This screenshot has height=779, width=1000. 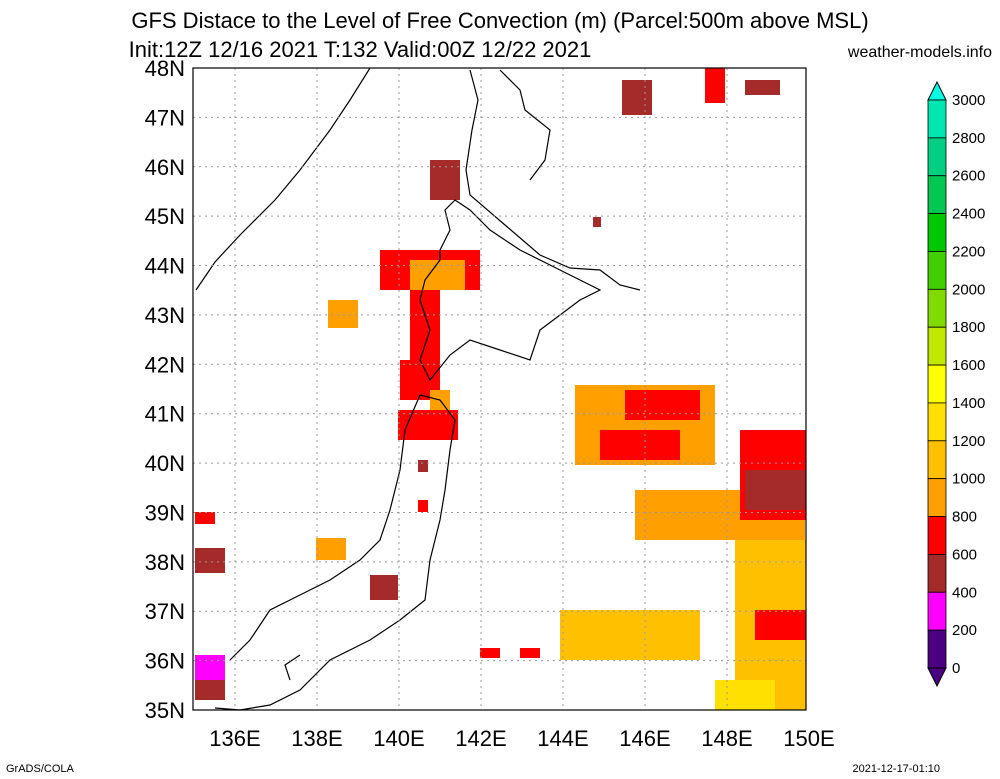 I want to click on colorbar-label: 2400, so click(x=968, y=214).